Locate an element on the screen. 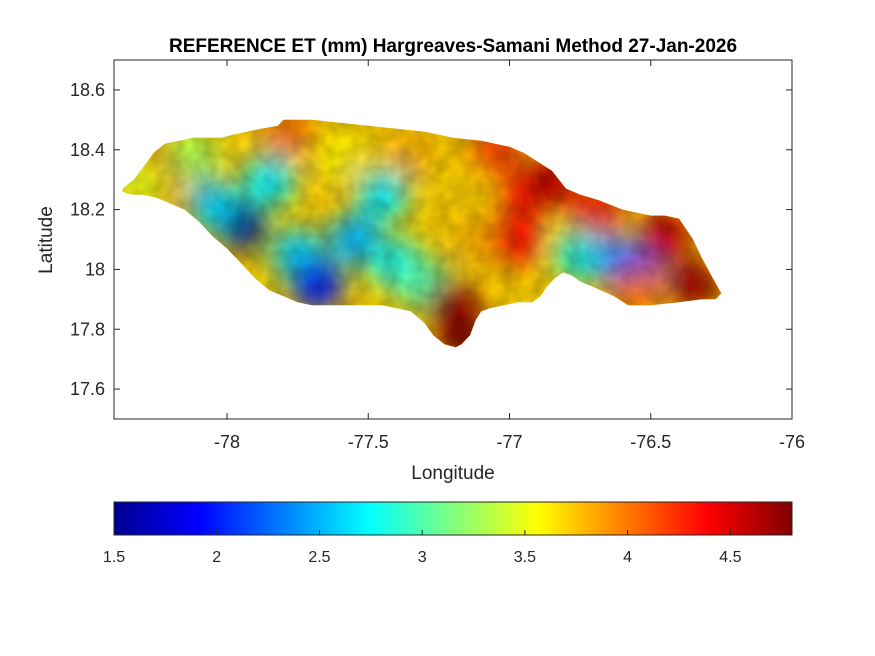 This screenshot has height=656, width=875. colorbar-tick-label: 4.5 is located at coordinates (730, 557).